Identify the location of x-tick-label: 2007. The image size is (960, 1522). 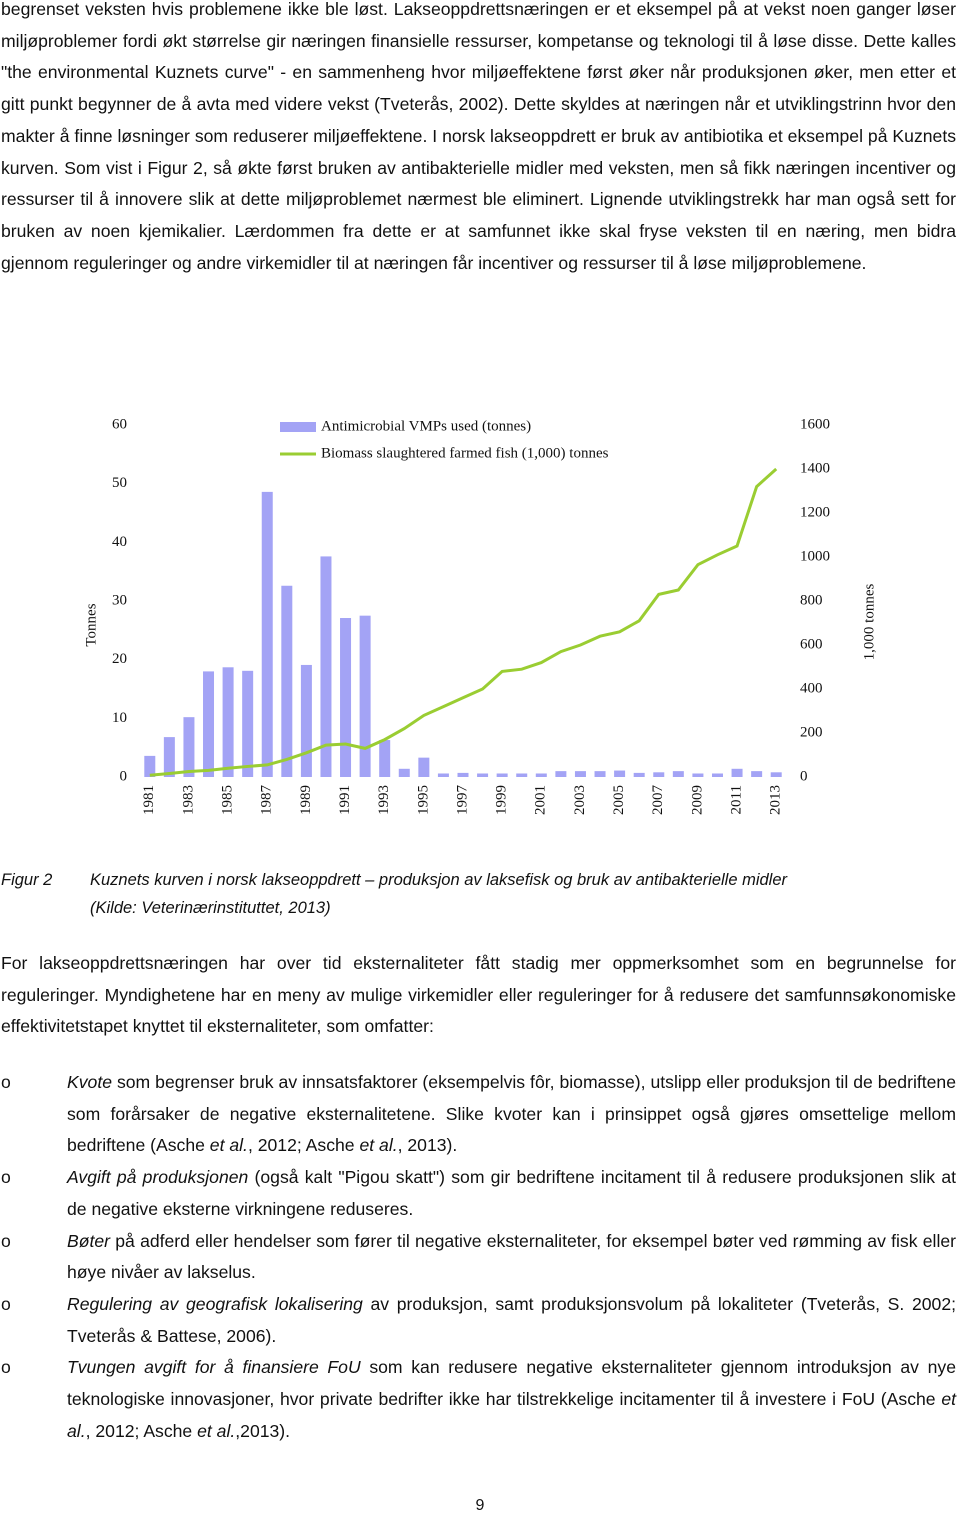
(658, 800).